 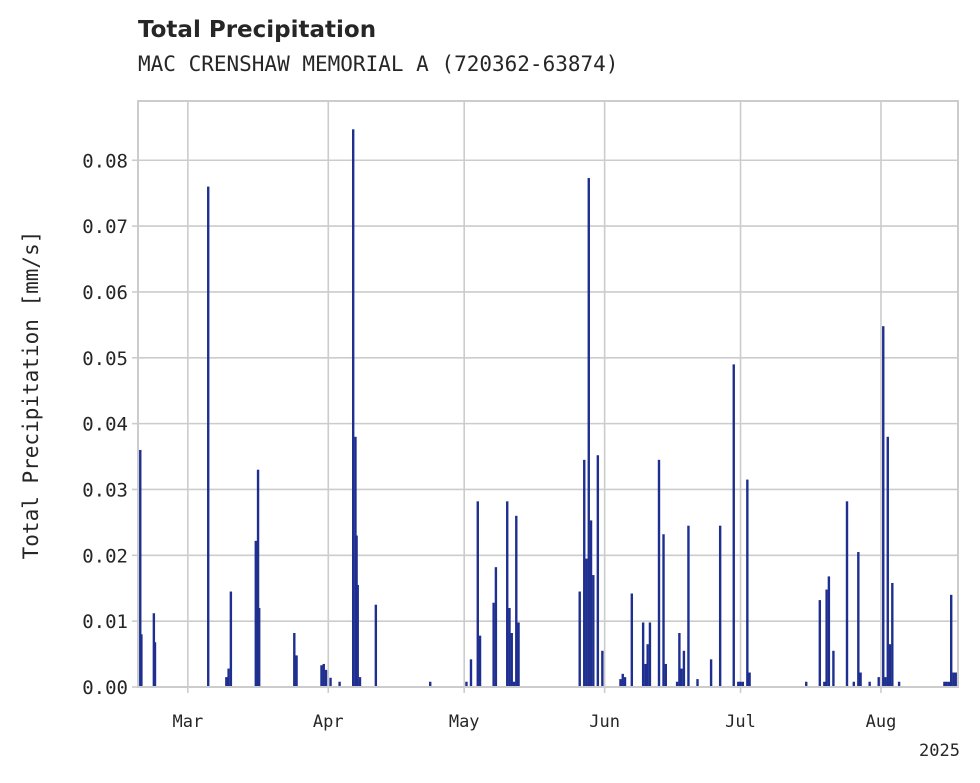 What do you see at coordinates (378, 64) in the screenshot?
I see `chart-subtitle: MAC CRENSHAW MEMORIAL A (720362-63874)` at bounding box center [378, 64].